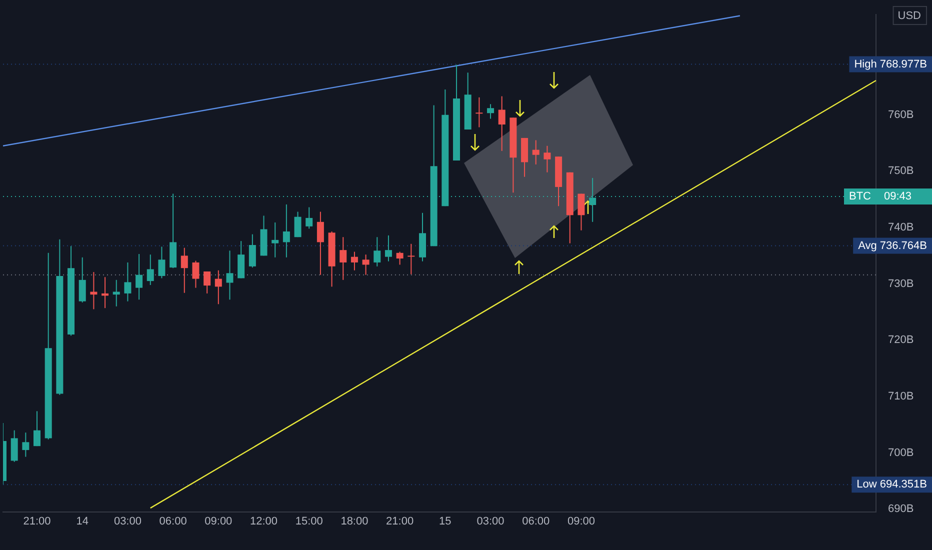 The image size is (932, 550). Describe the element at coordinates (901, 171) in the screenshot. I see `y-tick-label: 750B` at that location.